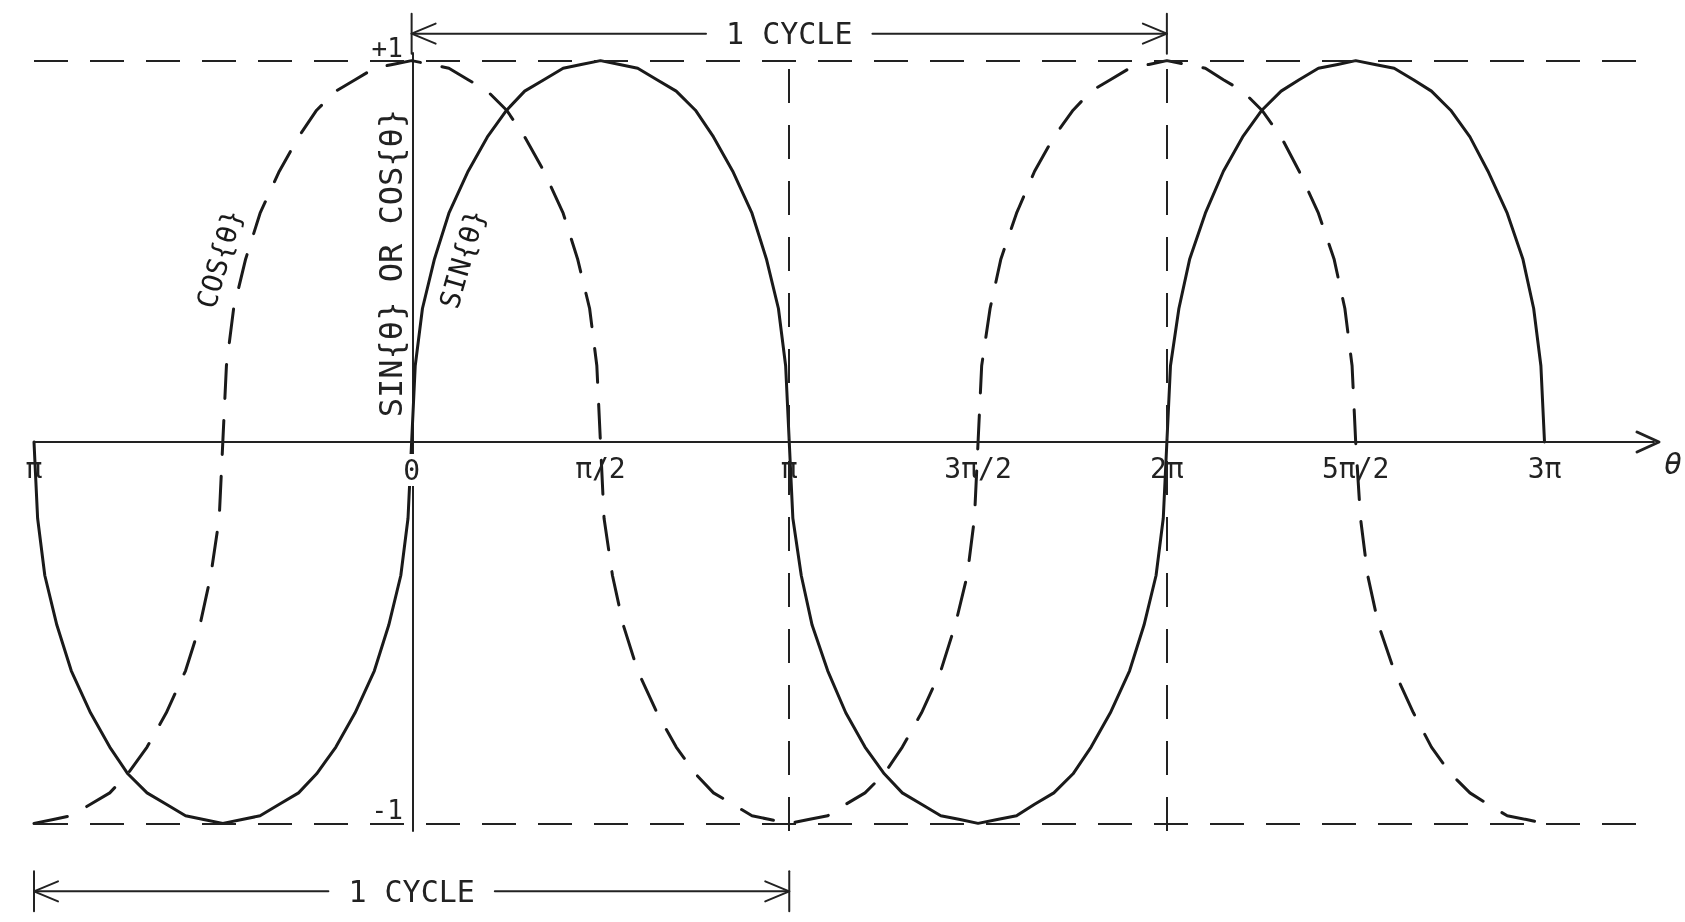 Image resolution: width=1685 pixels, height=922 pixels. What do you see at coordinates (462, 259) in the screenshot?
I see `text: SIN{θ}` at bounding box center [462, 259].